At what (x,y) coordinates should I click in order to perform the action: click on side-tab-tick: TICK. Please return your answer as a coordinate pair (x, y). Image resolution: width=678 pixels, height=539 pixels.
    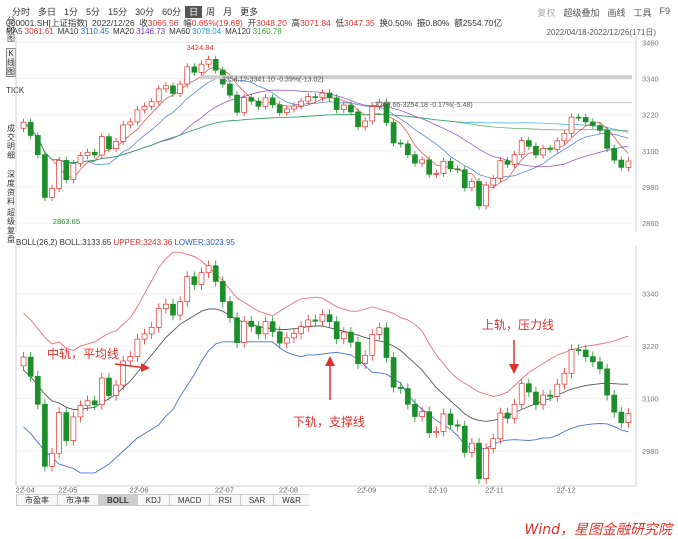
    Looking at the image, I should click on (15, 90).